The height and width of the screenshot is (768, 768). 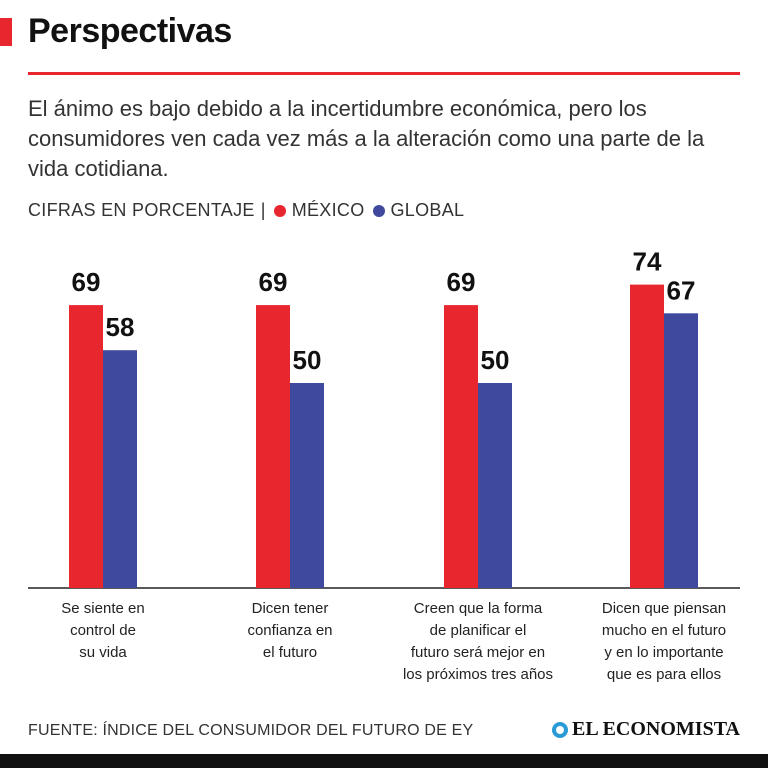 What do you see at coordinates (120, 327) in the screenshot?
I see `data-label-global-0: 58` at bounding box center [120, 327].